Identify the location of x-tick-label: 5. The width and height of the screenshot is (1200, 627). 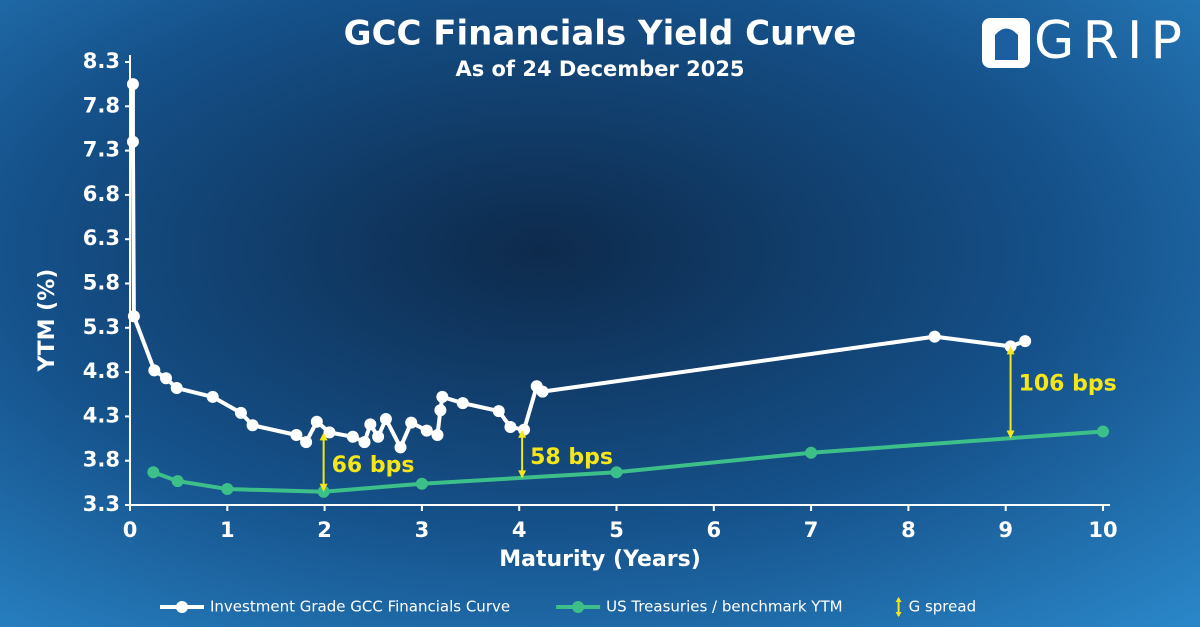
(616, 530).